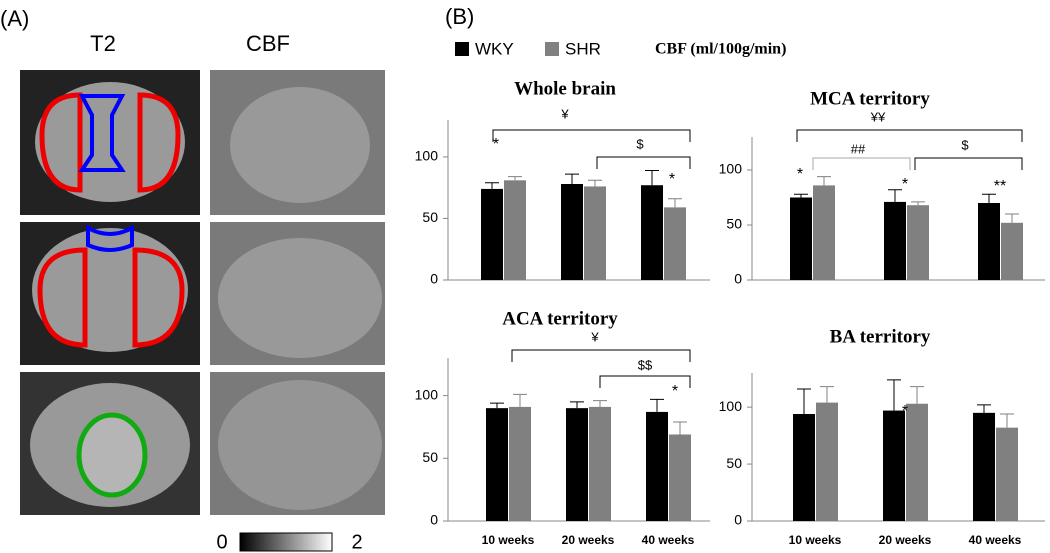  Describe the element at coordinates (494, 48) in the screenshot. I see `legend-label: WKY` at that location.